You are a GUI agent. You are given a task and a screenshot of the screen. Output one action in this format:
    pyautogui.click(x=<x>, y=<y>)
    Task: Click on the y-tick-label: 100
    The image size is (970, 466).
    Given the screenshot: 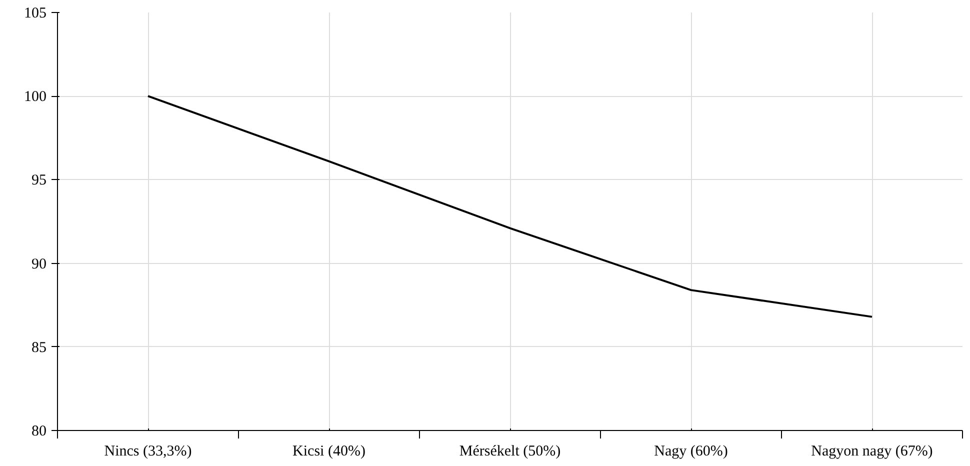 What is the action you would take?
    pyautogui.click(x=35, y=97)
    